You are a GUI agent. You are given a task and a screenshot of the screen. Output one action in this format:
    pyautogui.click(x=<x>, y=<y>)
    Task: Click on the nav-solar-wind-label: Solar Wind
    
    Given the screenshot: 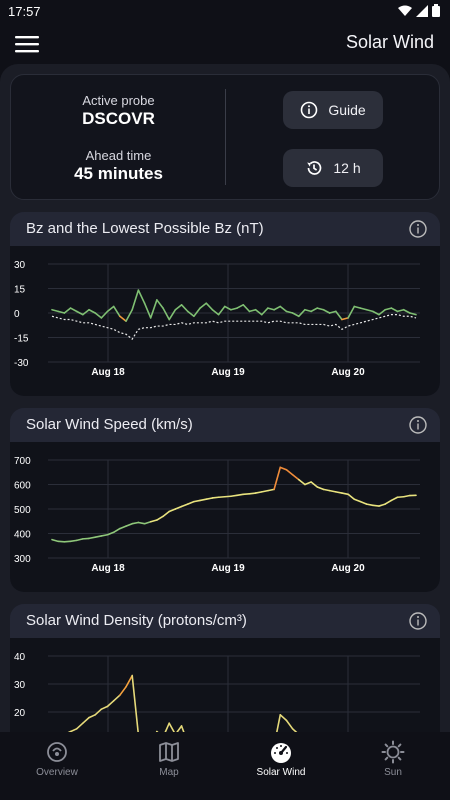 What is the action you would take?
    pyautogui.click(x=281, y=772)
    